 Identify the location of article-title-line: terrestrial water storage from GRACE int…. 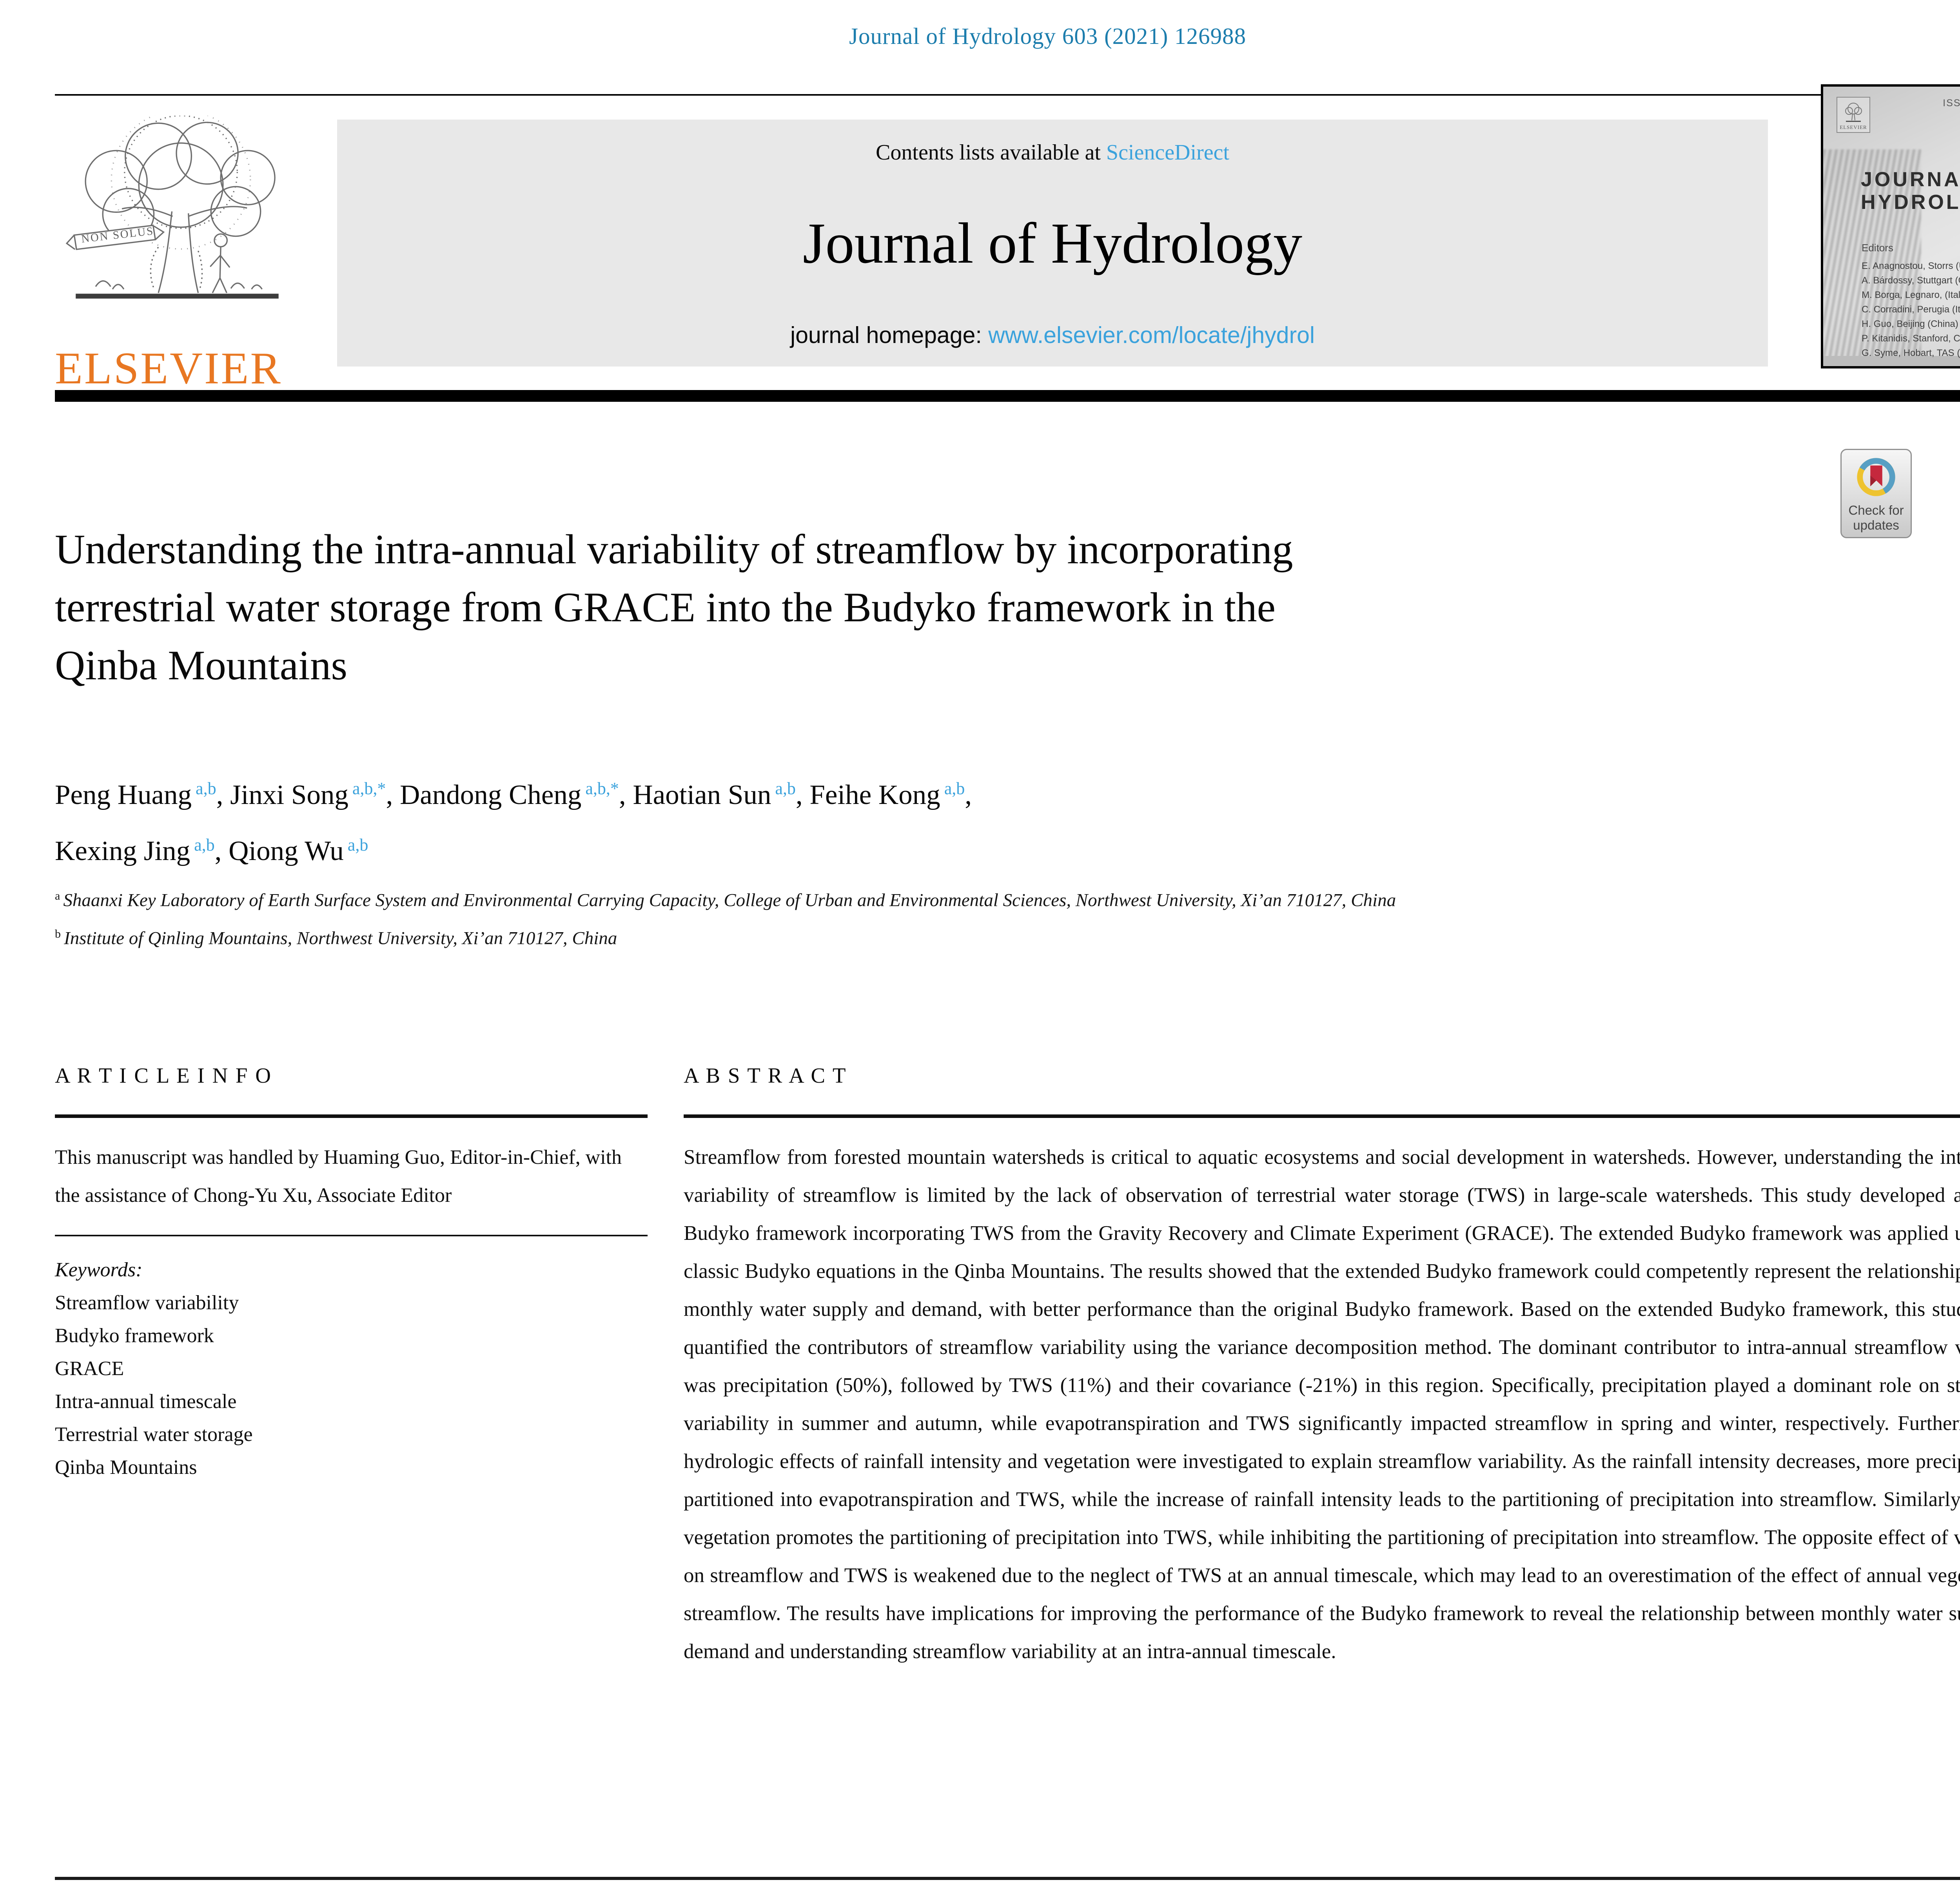
(665, 607).